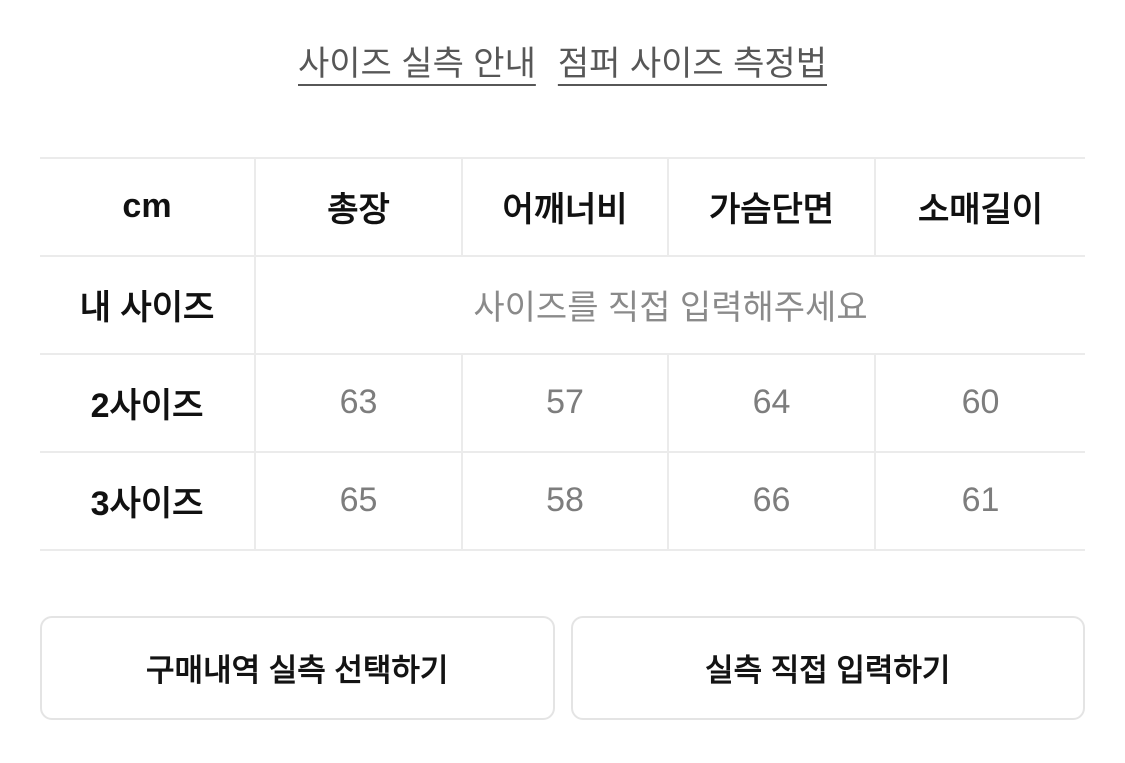  I want to click on size-row-3: 3사이즈 65 58 66 61, so click(562, 500).